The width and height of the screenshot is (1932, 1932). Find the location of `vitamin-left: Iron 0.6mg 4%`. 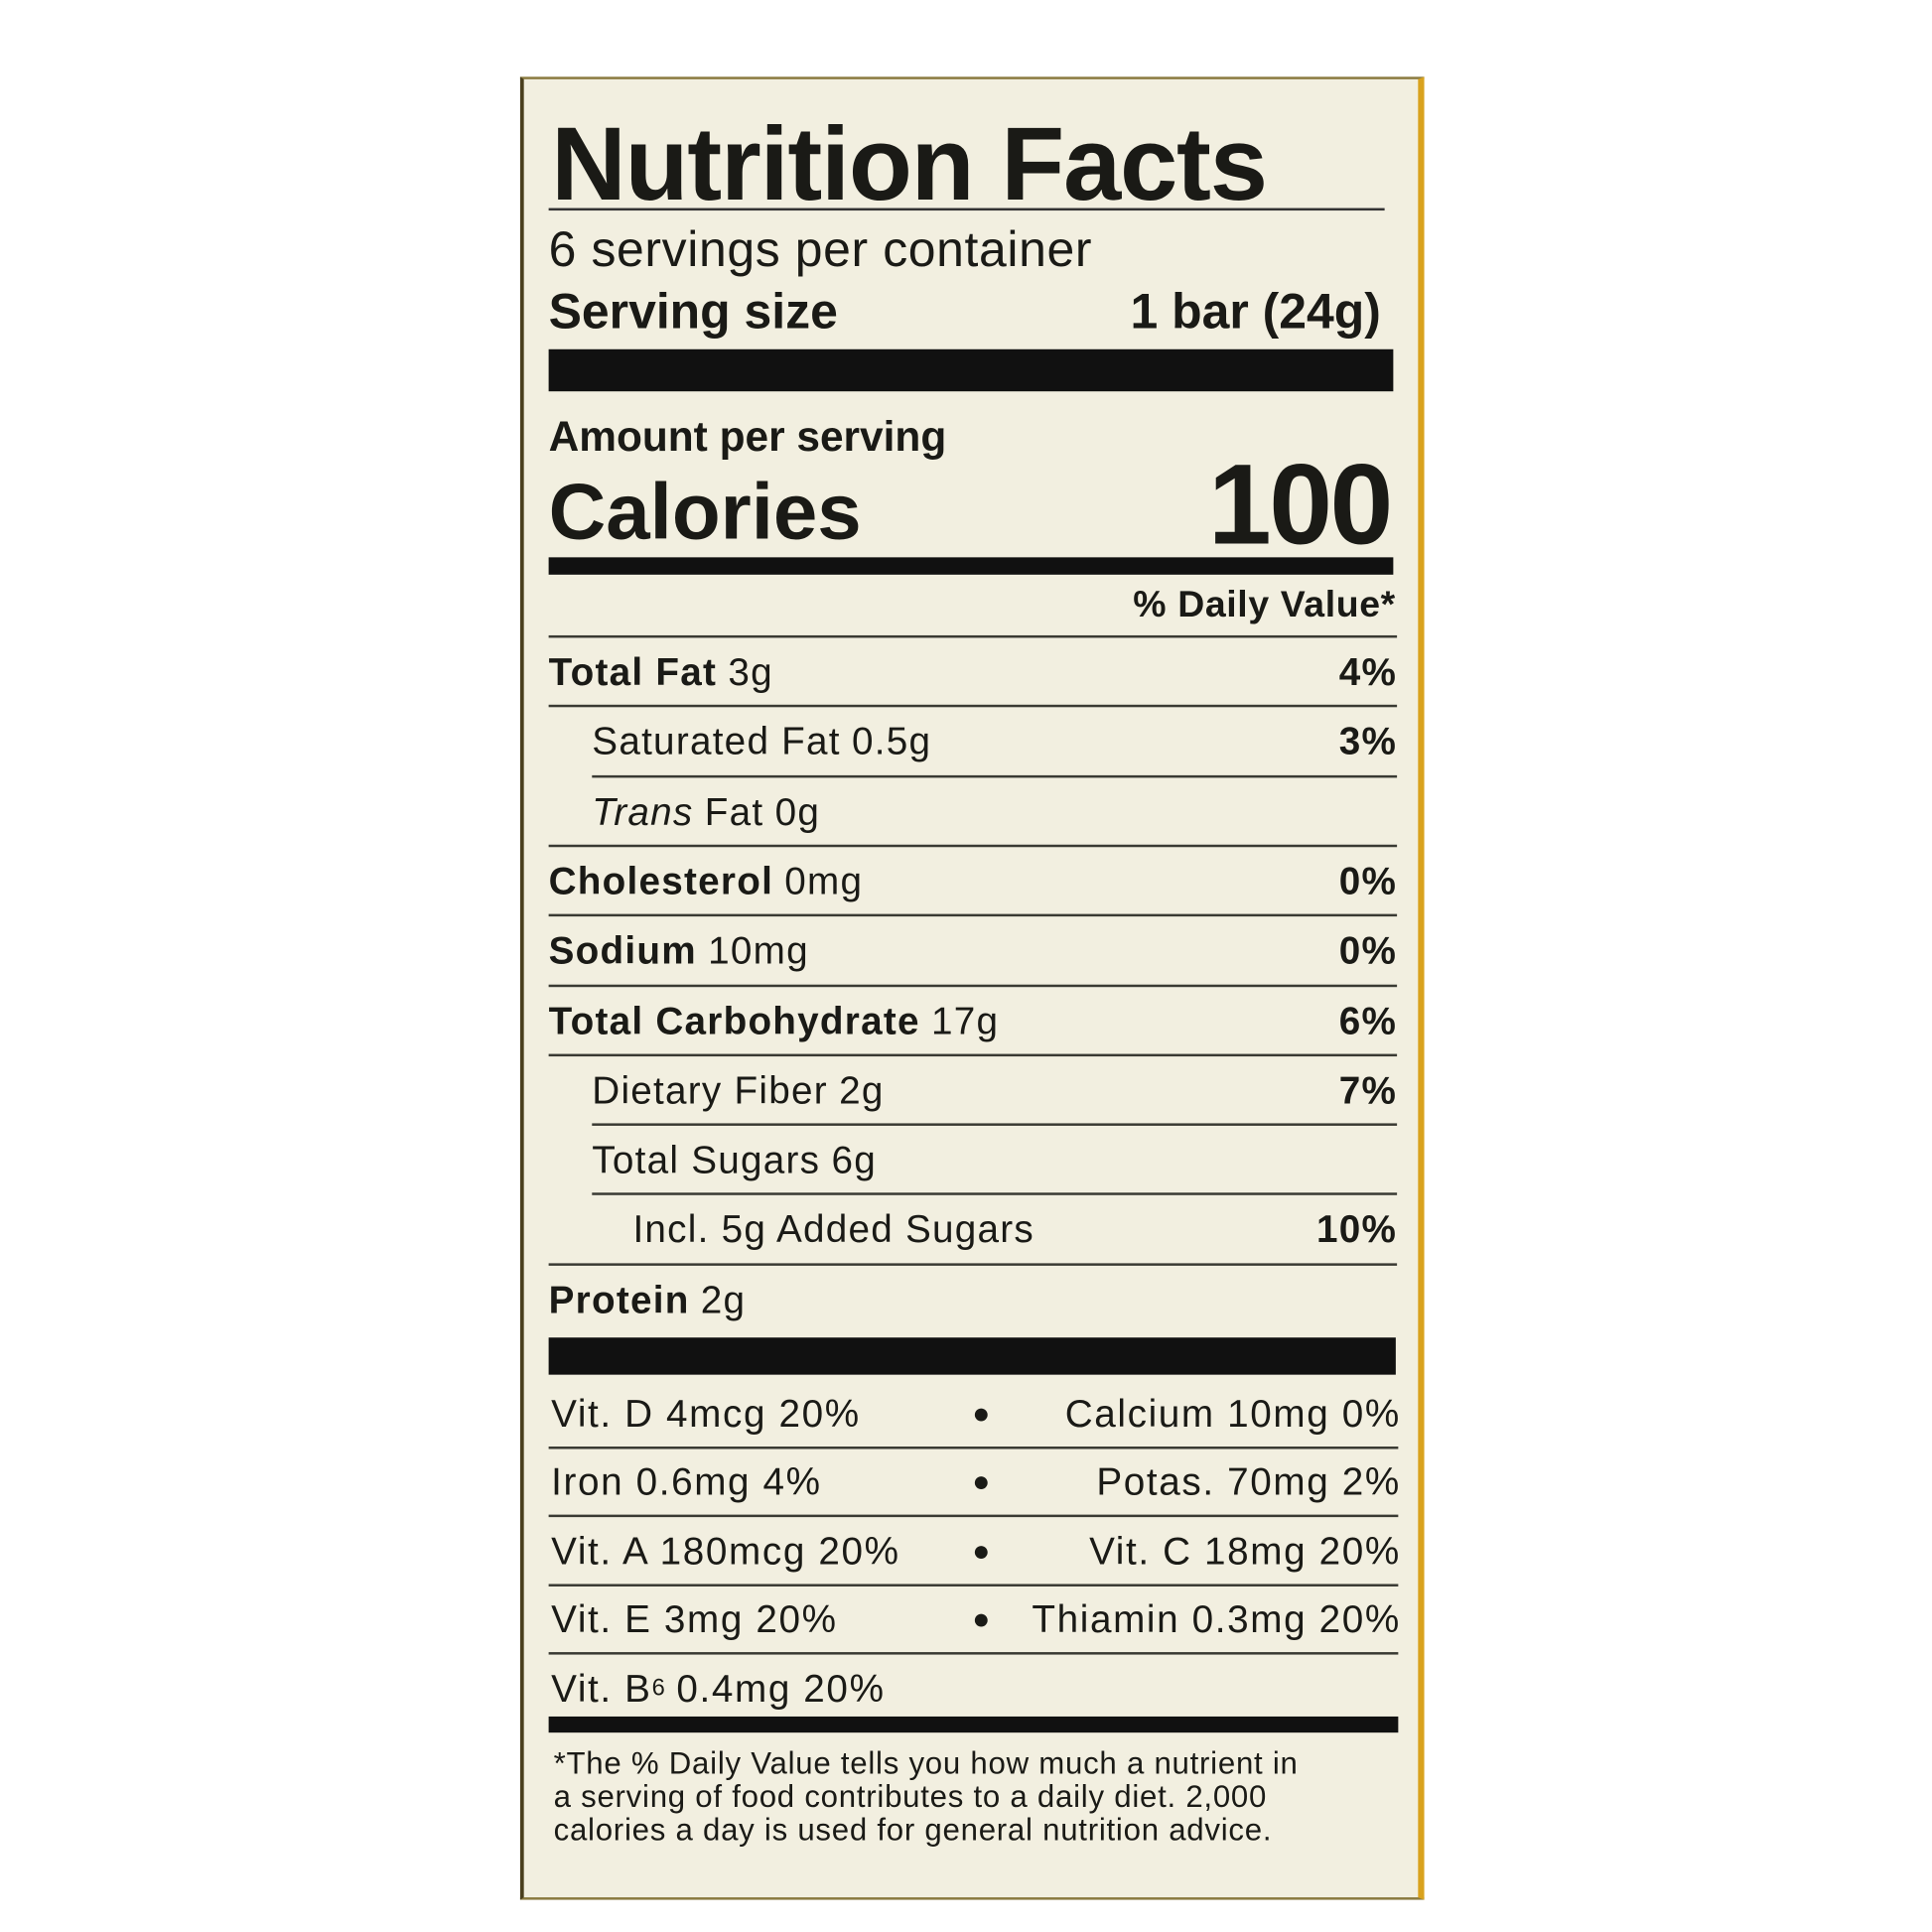

vitamin-left: Iron 0.6mg 4% is located at coordinates (687, 1481).